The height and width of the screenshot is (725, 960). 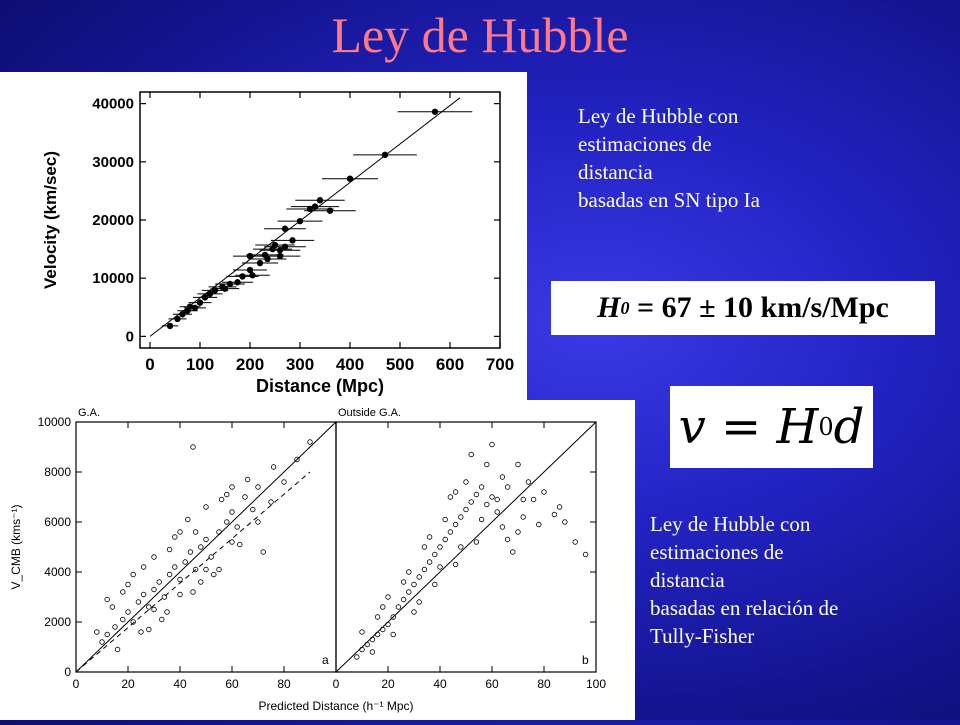 I want to click on sn-description-line: Ley de Hubble con, so click(x=658, y=116).